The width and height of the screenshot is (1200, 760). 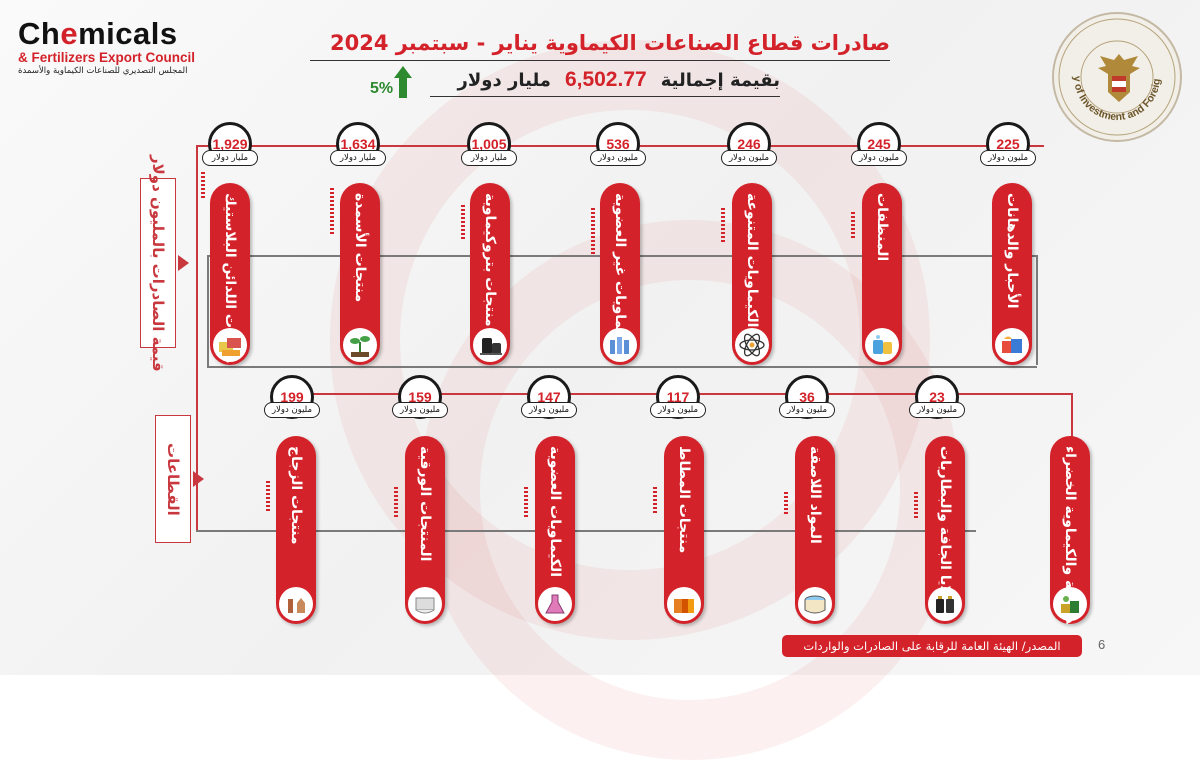 I want to click on sector-card: المنتجات الورقية, so click(x=425, y=530).